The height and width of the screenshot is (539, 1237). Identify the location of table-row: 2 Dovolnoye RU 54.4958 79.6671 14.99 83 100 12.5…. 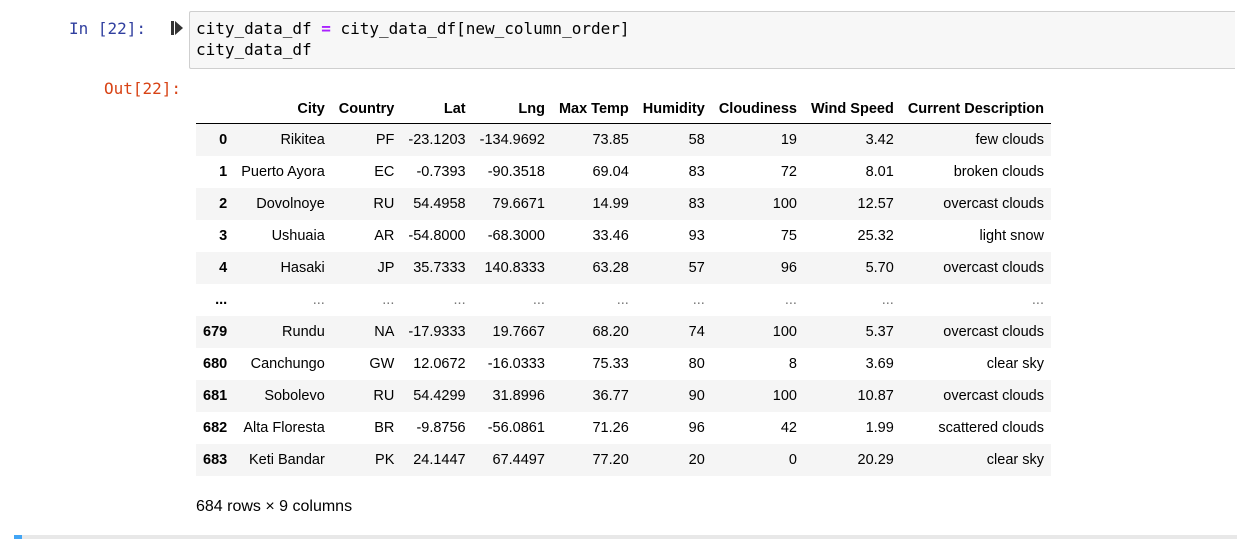
(623, 204).